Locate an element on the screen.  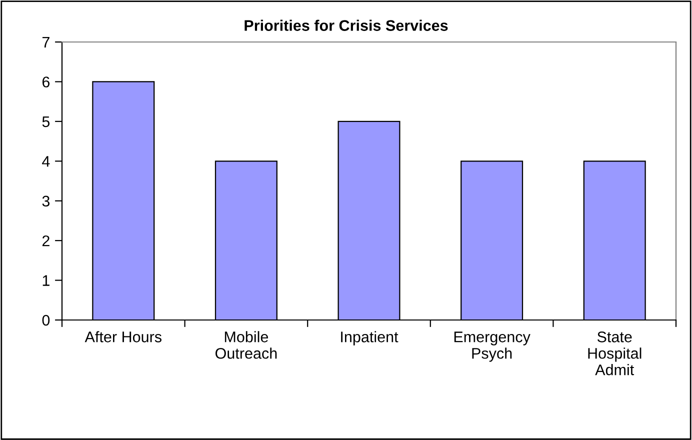
x-tick-label: After Hours is located at coordinates (123, 336).